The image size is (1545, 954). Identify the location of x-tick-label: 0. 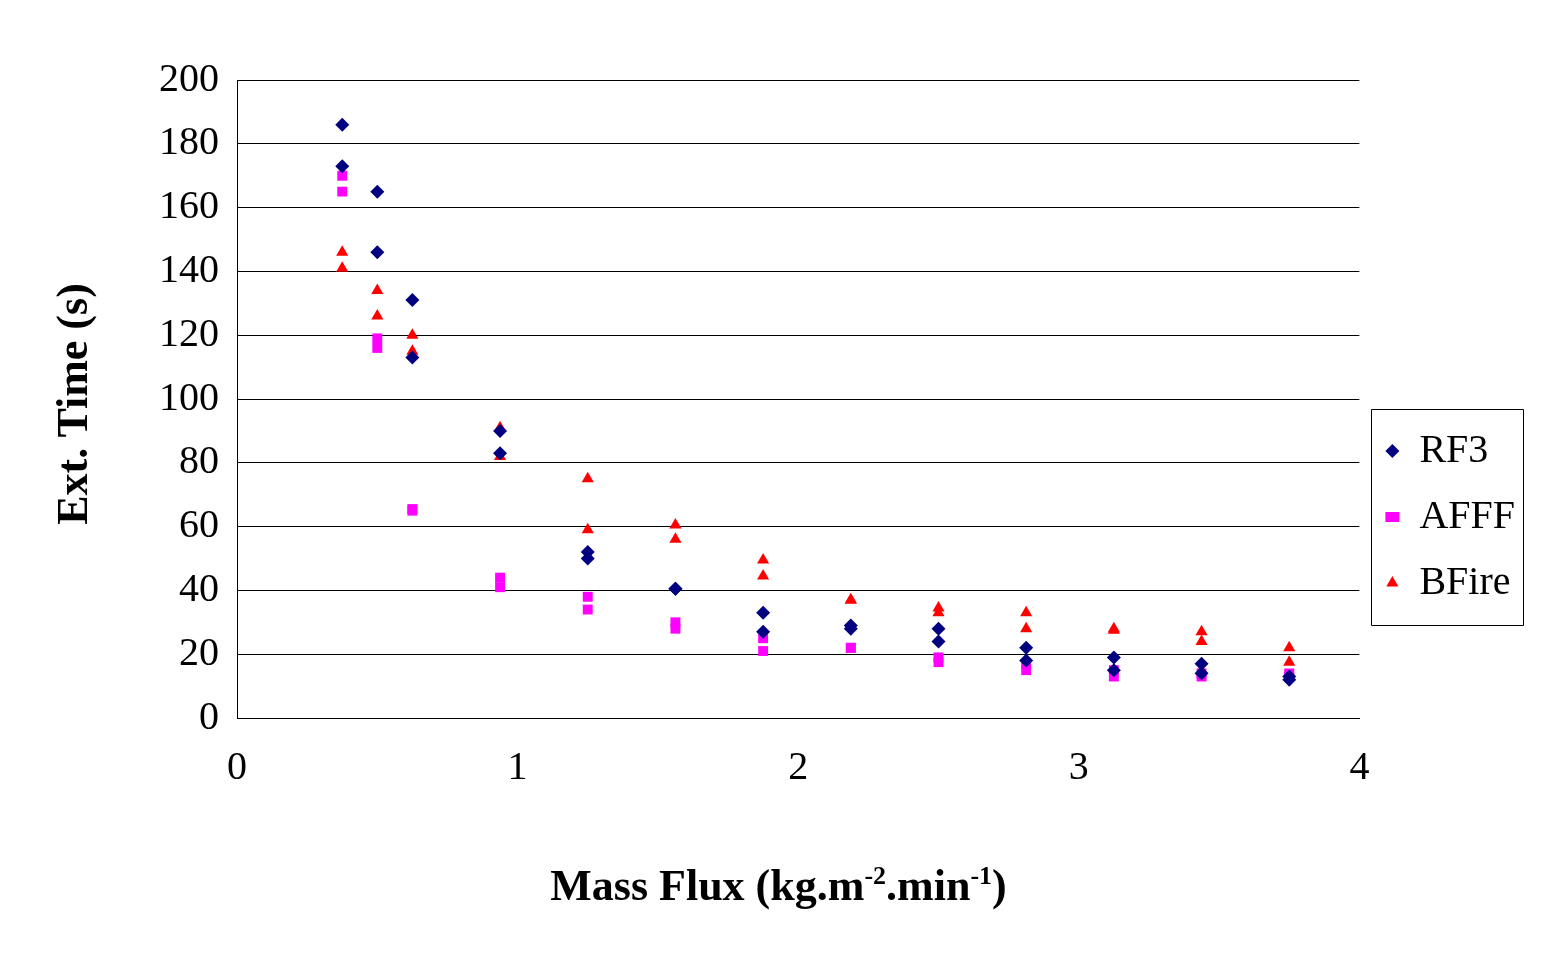
(237, 765).